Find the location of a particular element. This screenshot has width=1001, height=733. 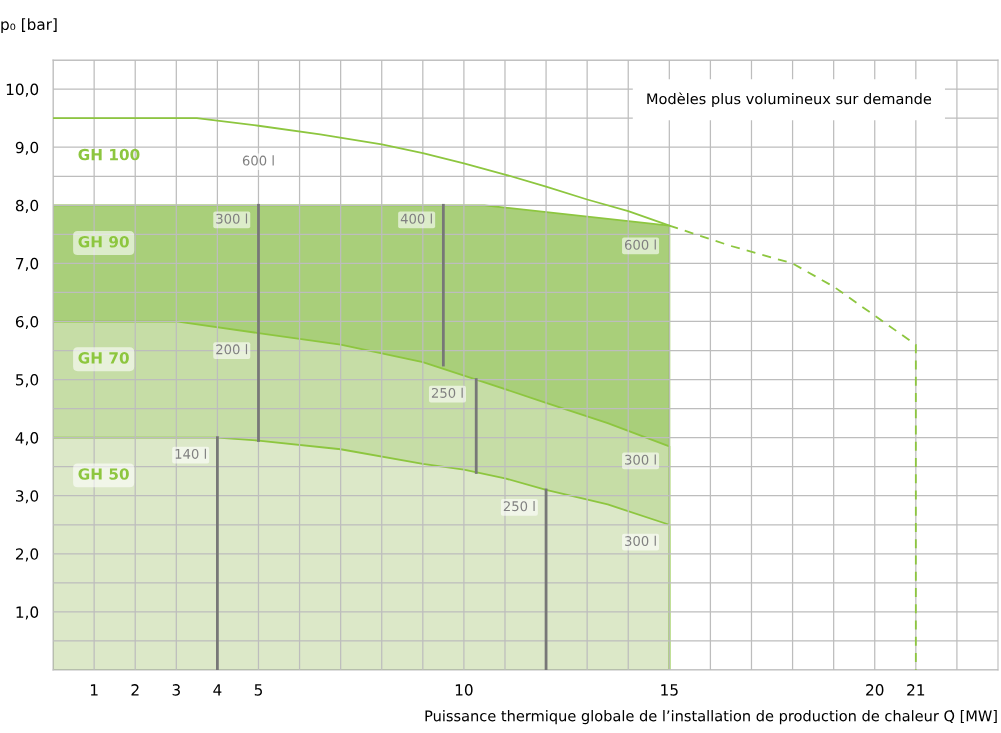

y-tick-label: 6,0 is located at coordinates (27, 322).